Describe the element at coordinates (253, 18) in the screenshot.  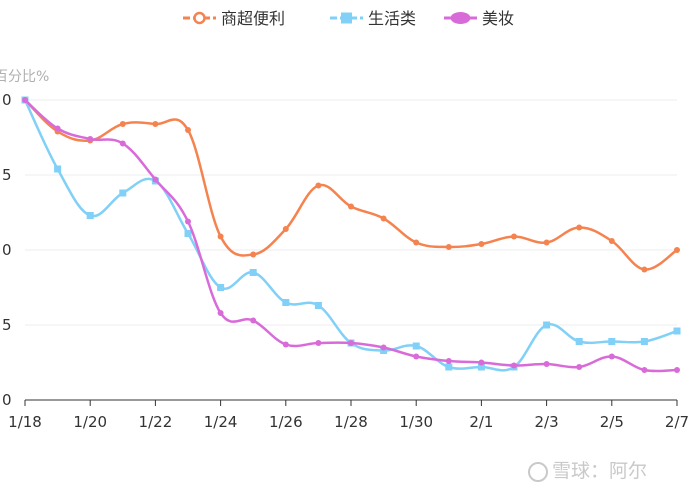
I see `legend-label: 商超便利` at that location.